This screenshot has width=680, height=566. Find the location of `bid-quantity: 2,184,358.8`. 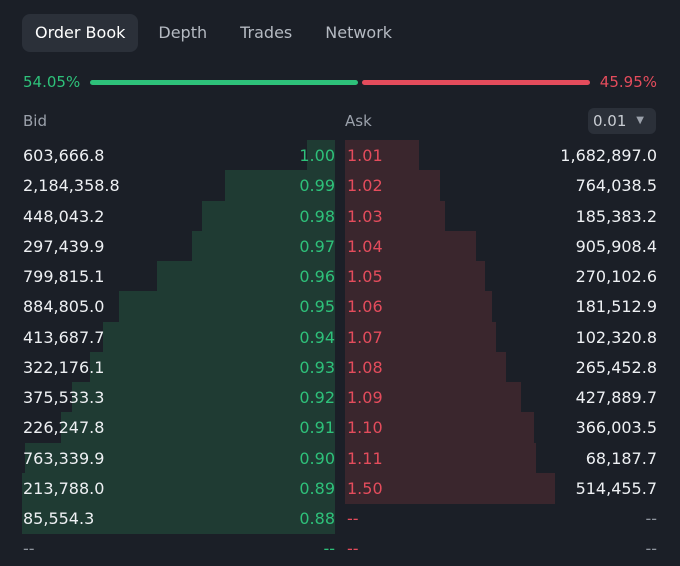

bid-quantity: 2,184,358.8 is located at coordinates (71, 186).